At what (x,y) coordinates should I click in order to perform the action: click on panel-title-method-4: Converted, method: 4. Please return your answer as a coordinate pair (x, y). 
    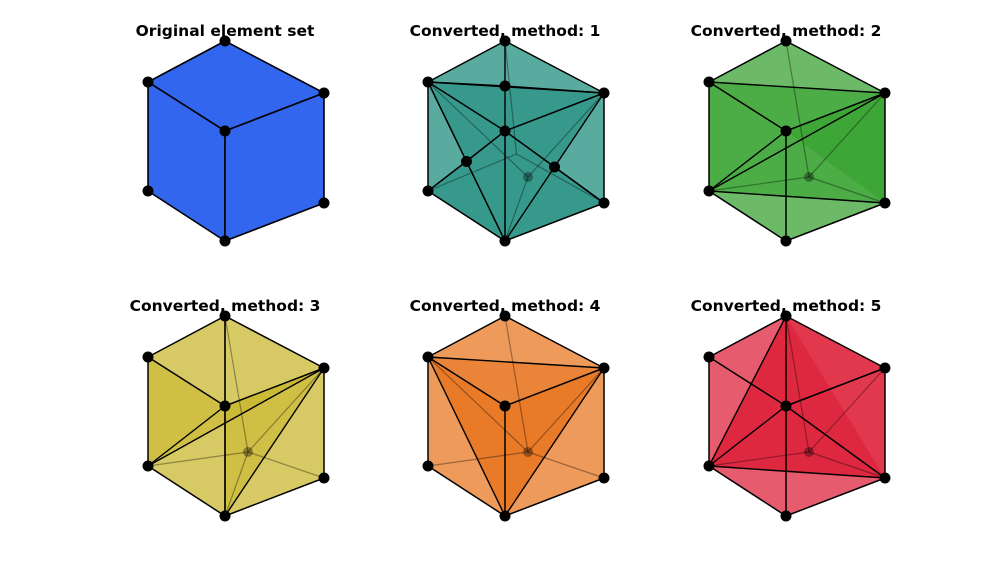
    Looking at the image, I should click on (505, 306).